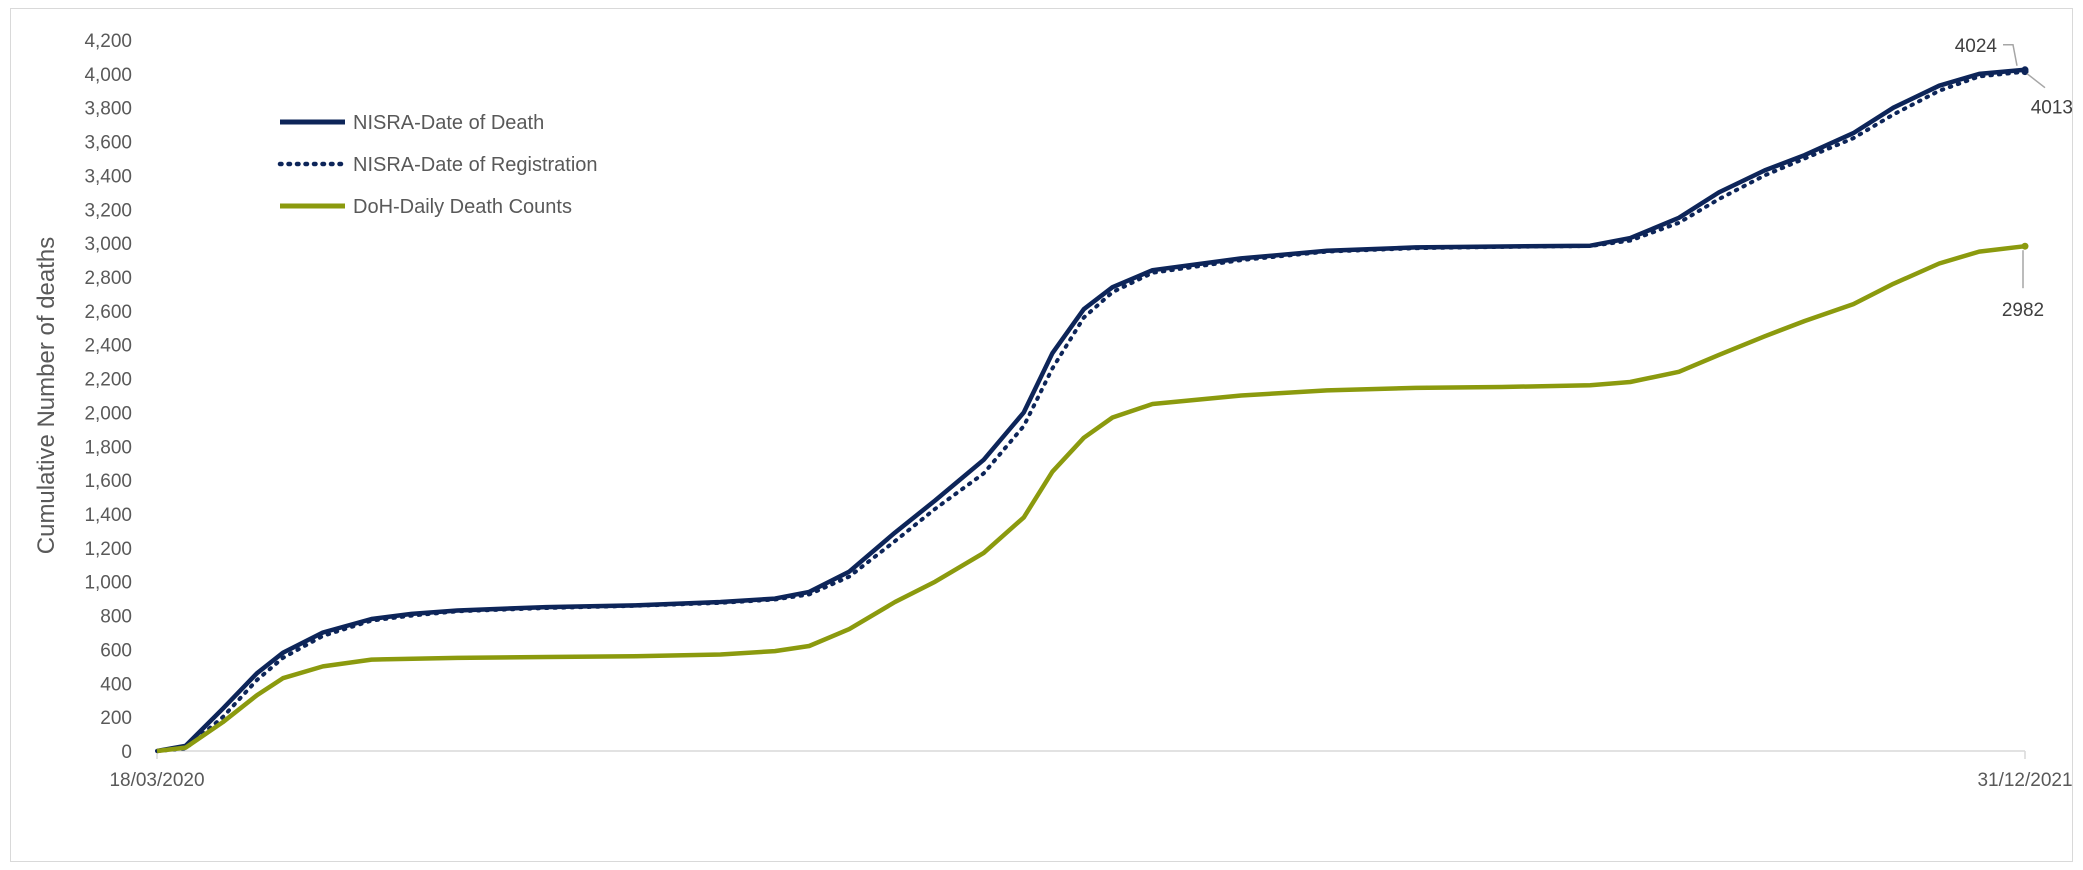 This screenshot has height=870, width=2083. What do you see at coordinates (1976, 46) in the screenshot?
I see `end-label: 4024` at bounding box center [1976, 46].